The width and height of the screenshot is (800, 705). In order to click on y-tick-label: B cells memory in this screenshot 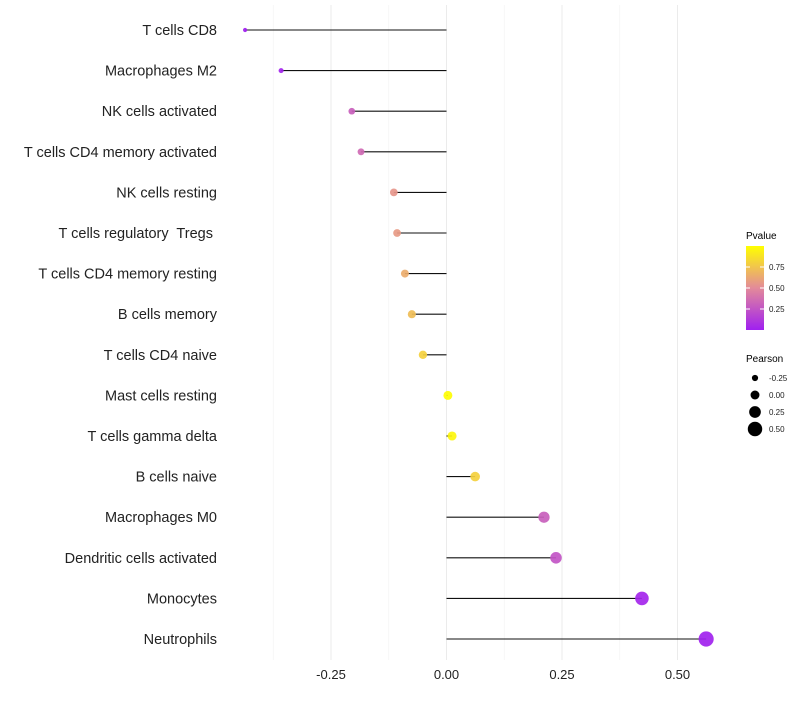, I will do `click(168, 315)`.